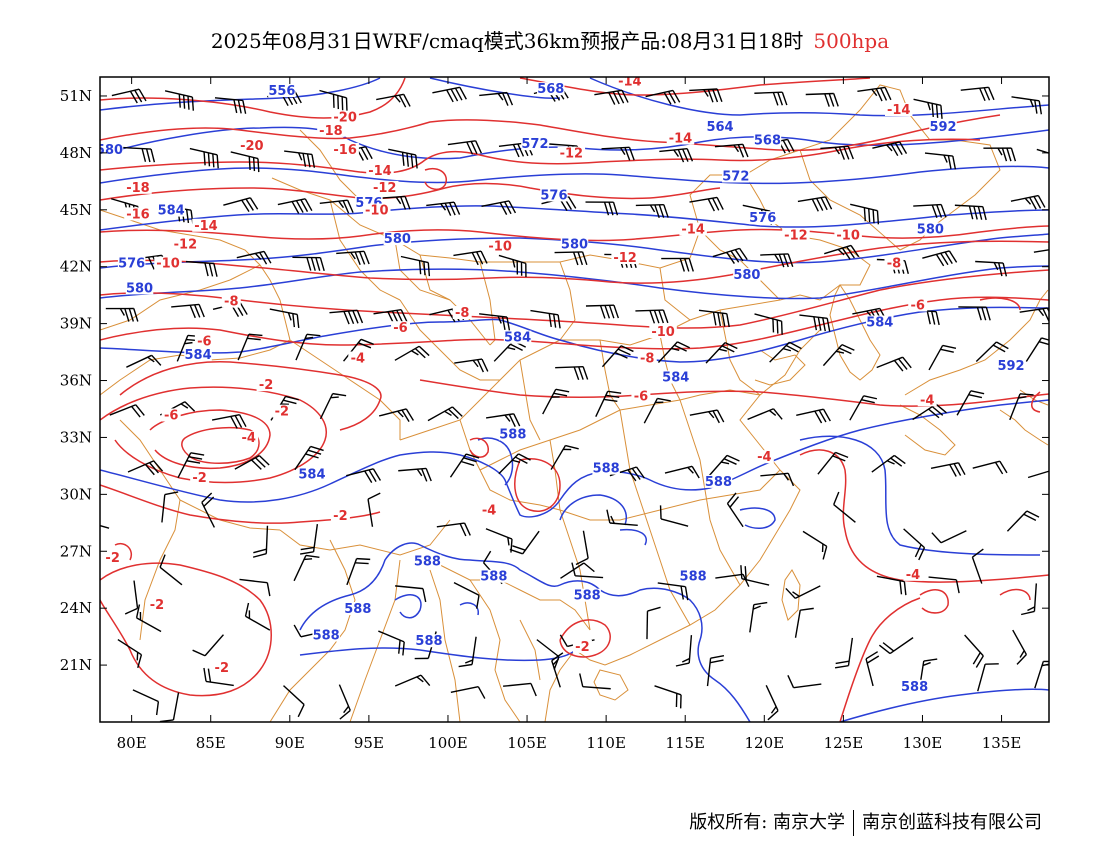  I want to click on x-tick-label: 120E, so click(765, 743).